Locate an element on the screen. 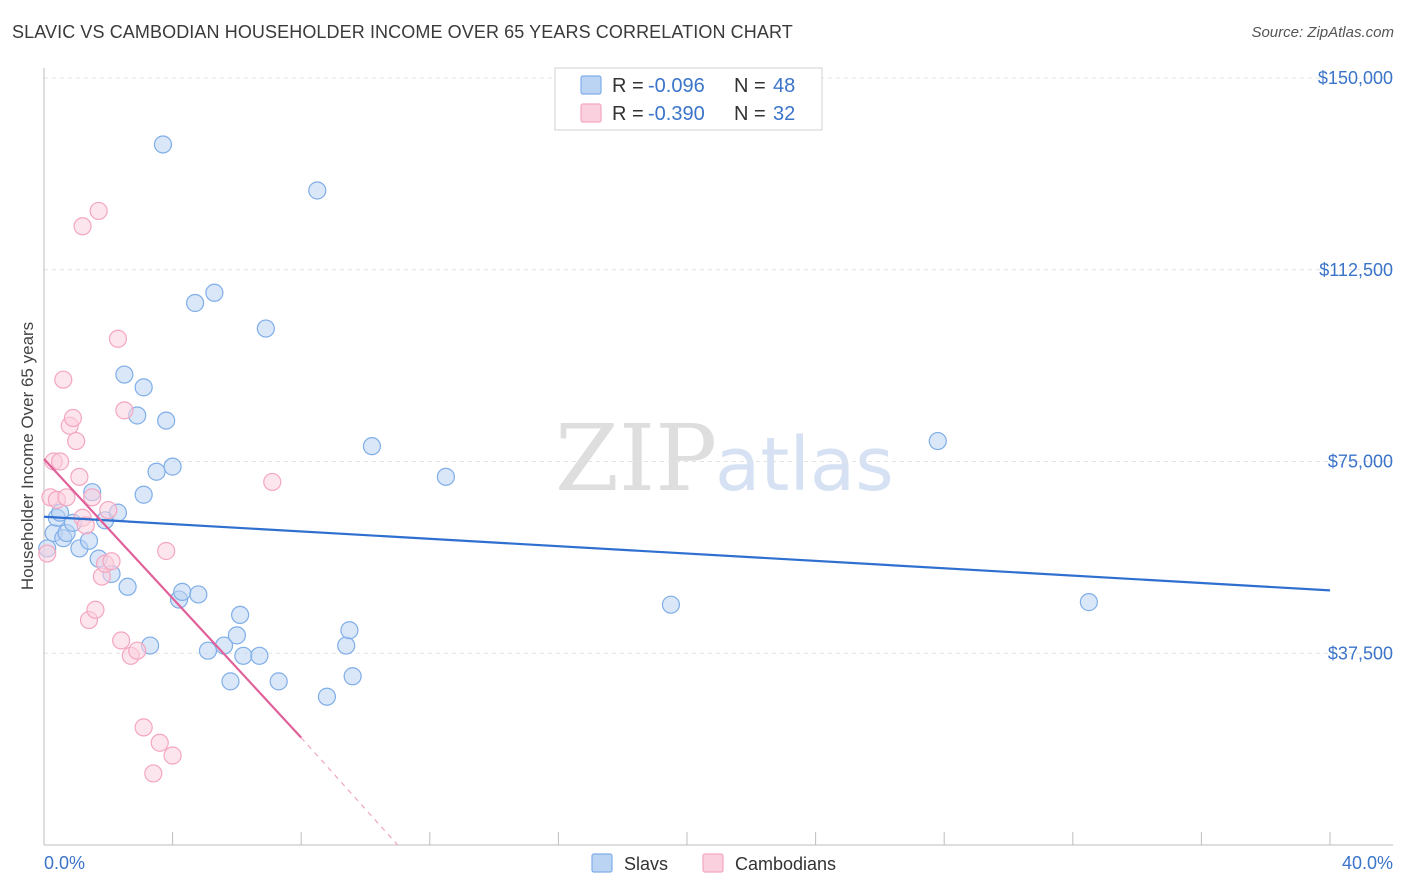 The width and height of the screenshot is (1406, 892). y-tick-label: $75,000 is located at coordinates (1360, 462).